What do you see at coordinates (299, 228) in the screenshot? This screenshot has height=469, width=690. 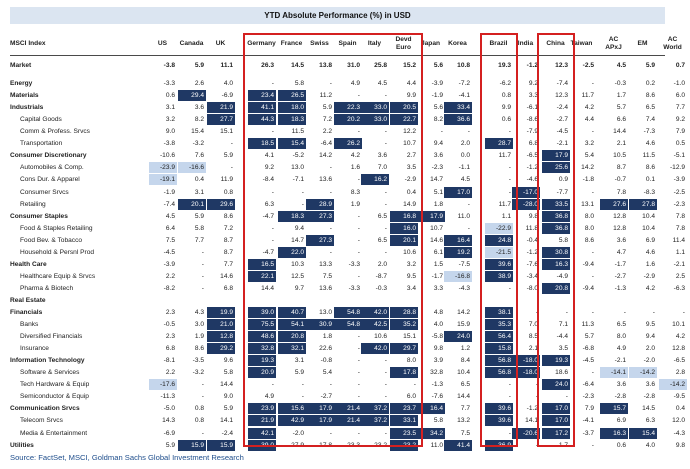 I see `table-cell: 9.4` at bounding box center [299, 228].